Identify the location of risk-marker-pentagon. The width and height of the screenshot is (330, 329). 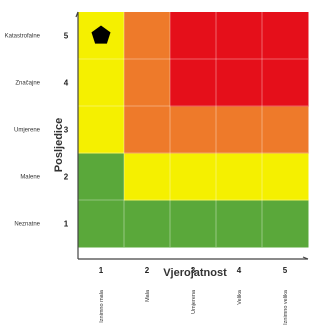
(101, 34).